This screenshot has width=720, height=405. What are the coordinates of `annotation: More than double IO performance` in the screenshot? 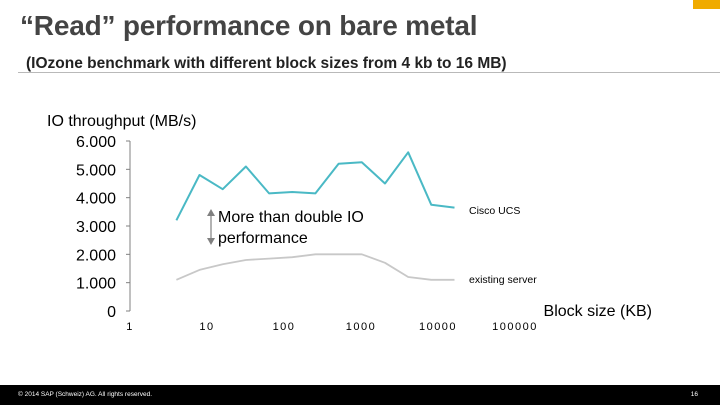 It's located at (285, 228).